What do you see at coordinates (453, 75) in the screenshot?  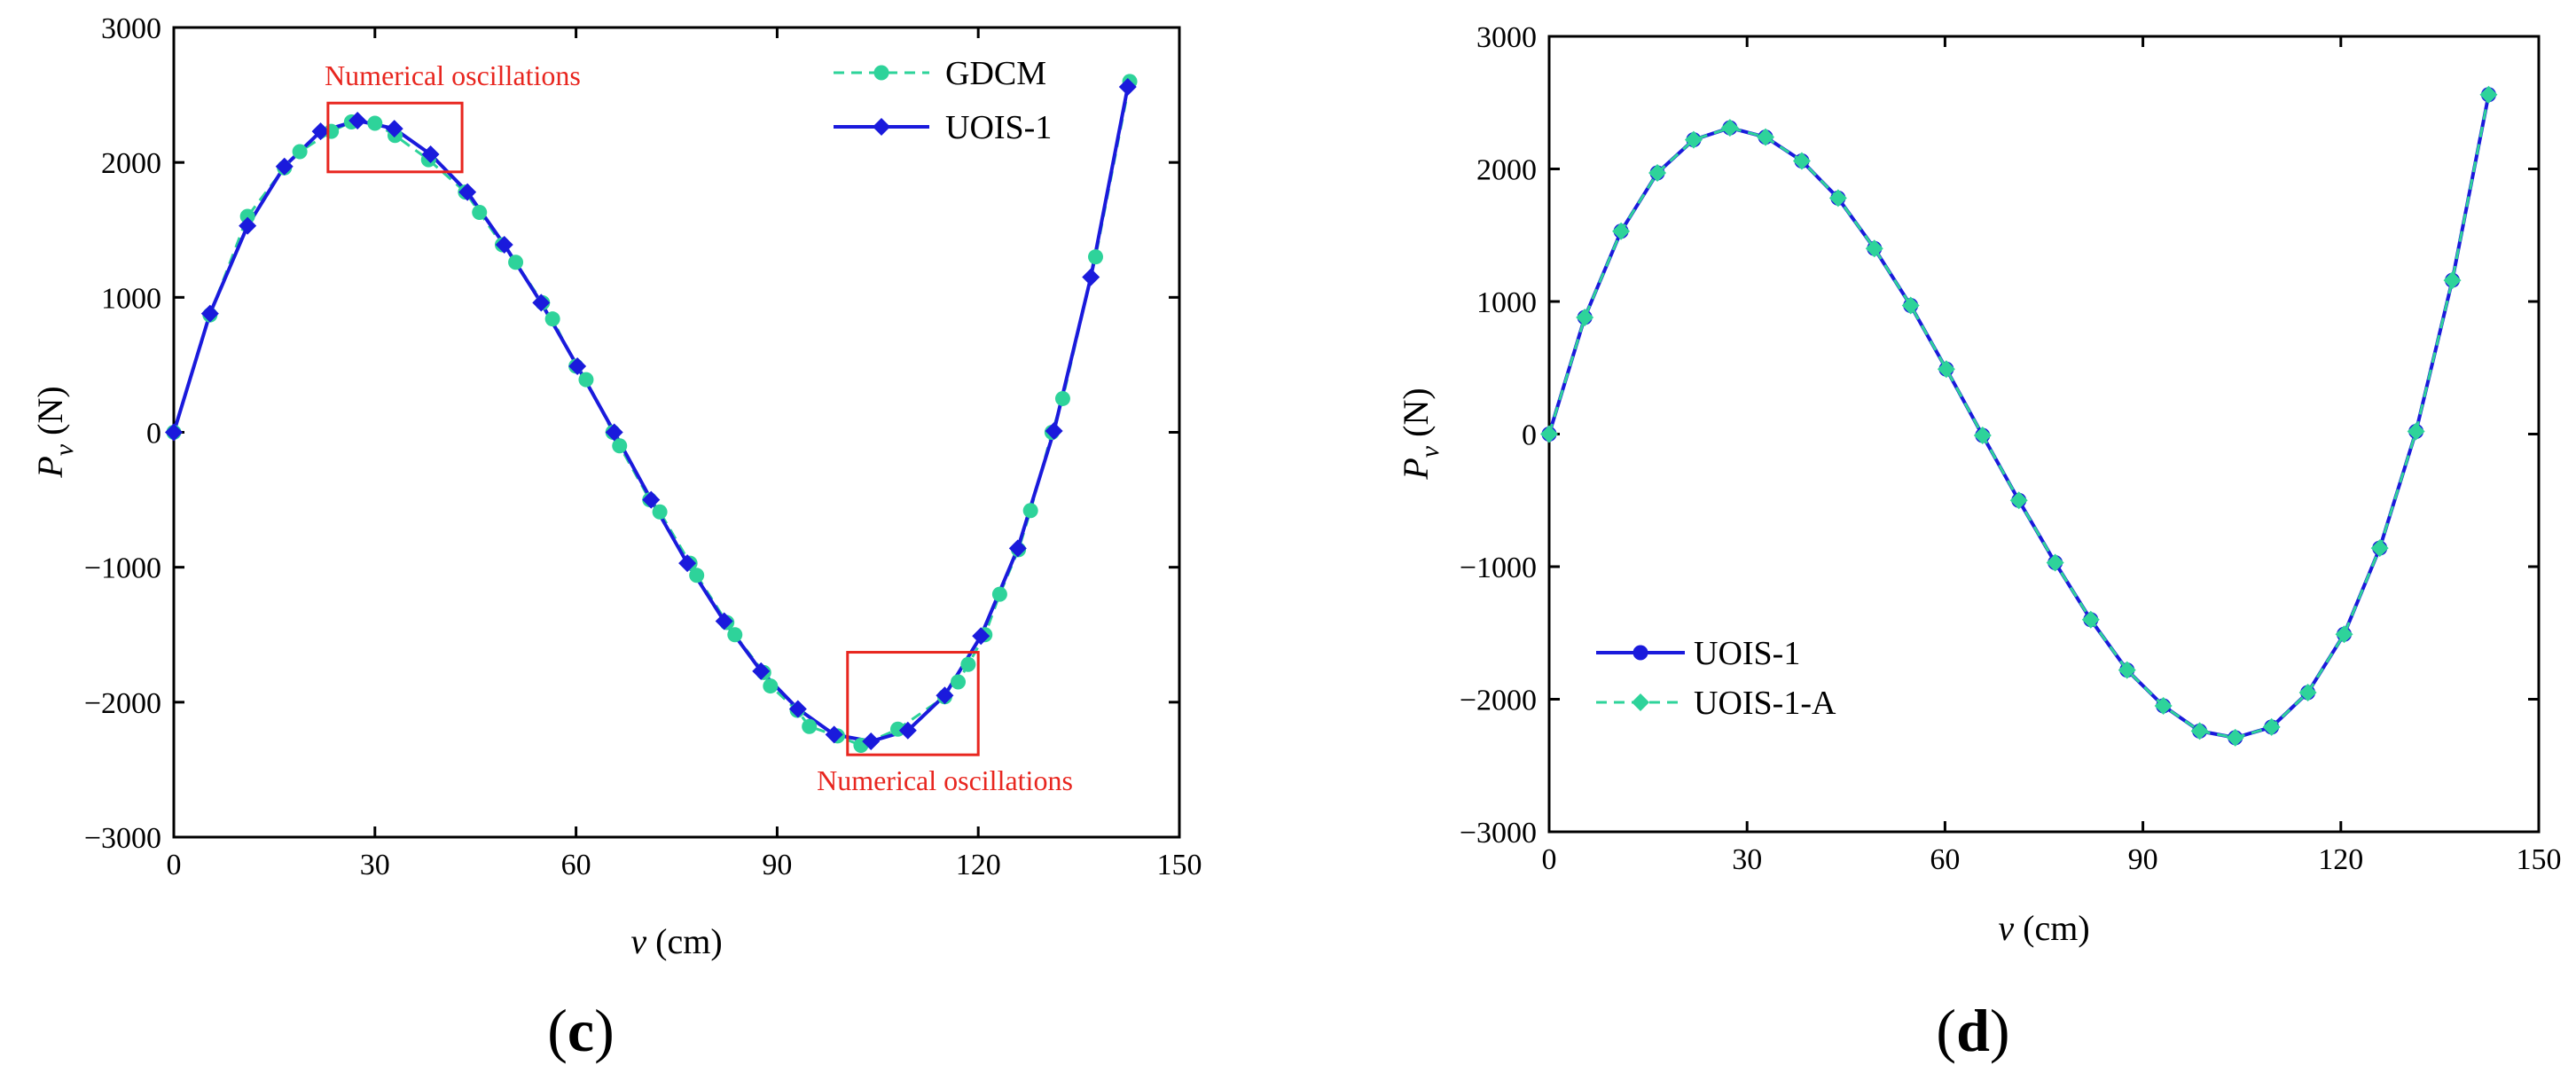 I see `oscillation-annotation-label: Numerical oscillations` at bounding box center [453, 75].